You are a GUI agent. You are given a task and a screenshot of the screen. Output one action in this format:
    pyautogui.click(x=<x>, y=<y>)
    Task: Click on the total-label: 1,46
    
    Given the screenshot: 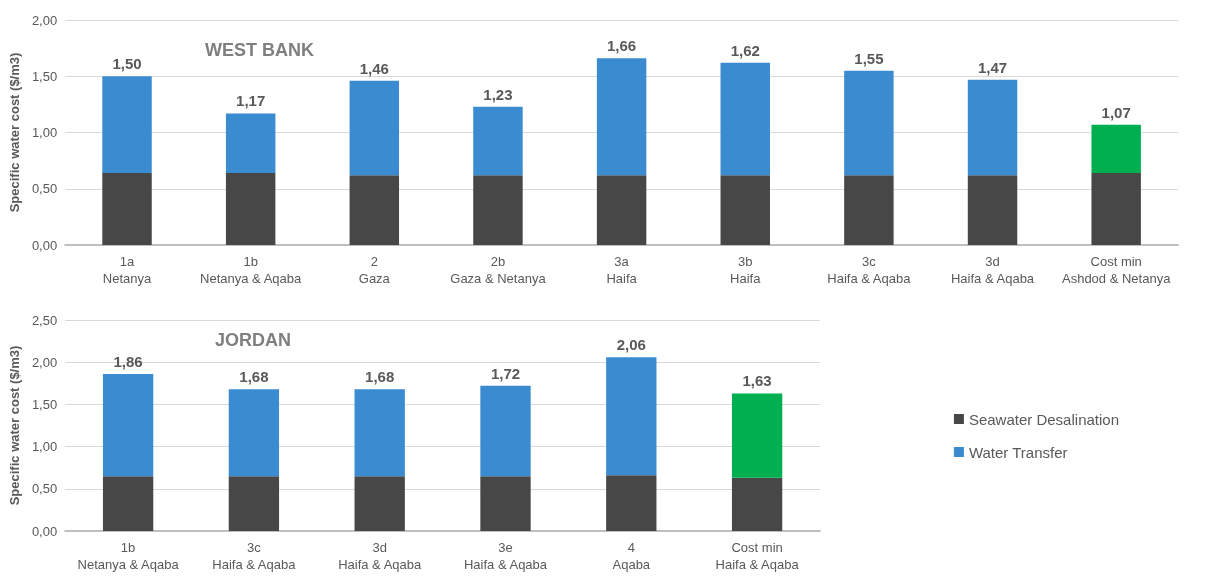 What is the action you would take?
    pyautogui.click(x=374, y=68)
    